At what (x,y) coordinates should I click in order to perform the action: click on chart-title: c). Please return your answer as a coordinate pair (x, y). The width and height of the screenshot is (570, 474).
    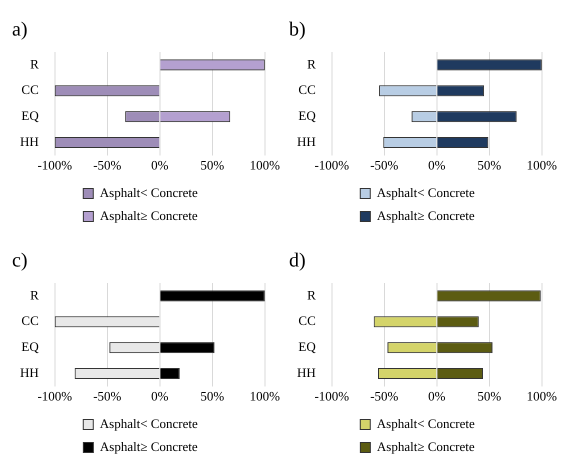
    Looking at the image, I should click on (20, 260).